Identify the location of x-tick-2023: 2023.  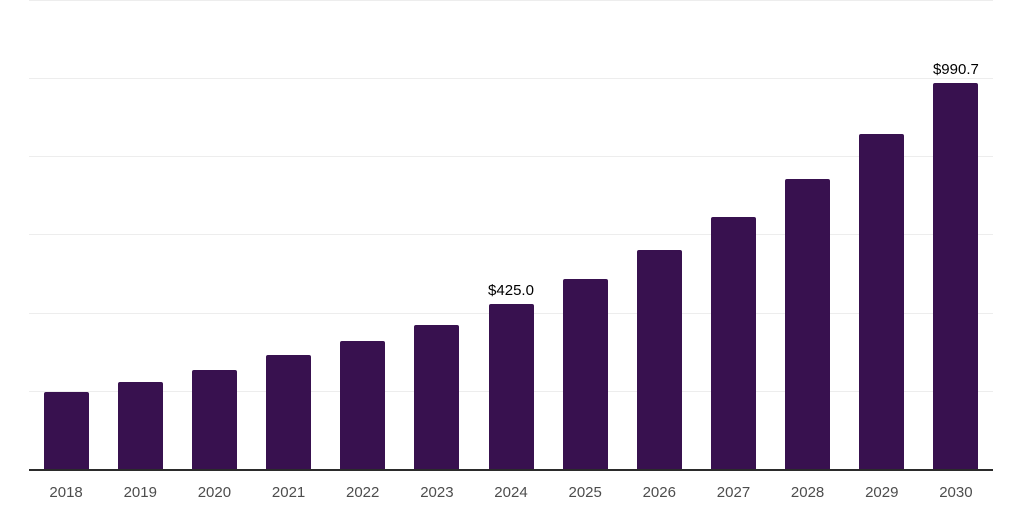
(437, 492).